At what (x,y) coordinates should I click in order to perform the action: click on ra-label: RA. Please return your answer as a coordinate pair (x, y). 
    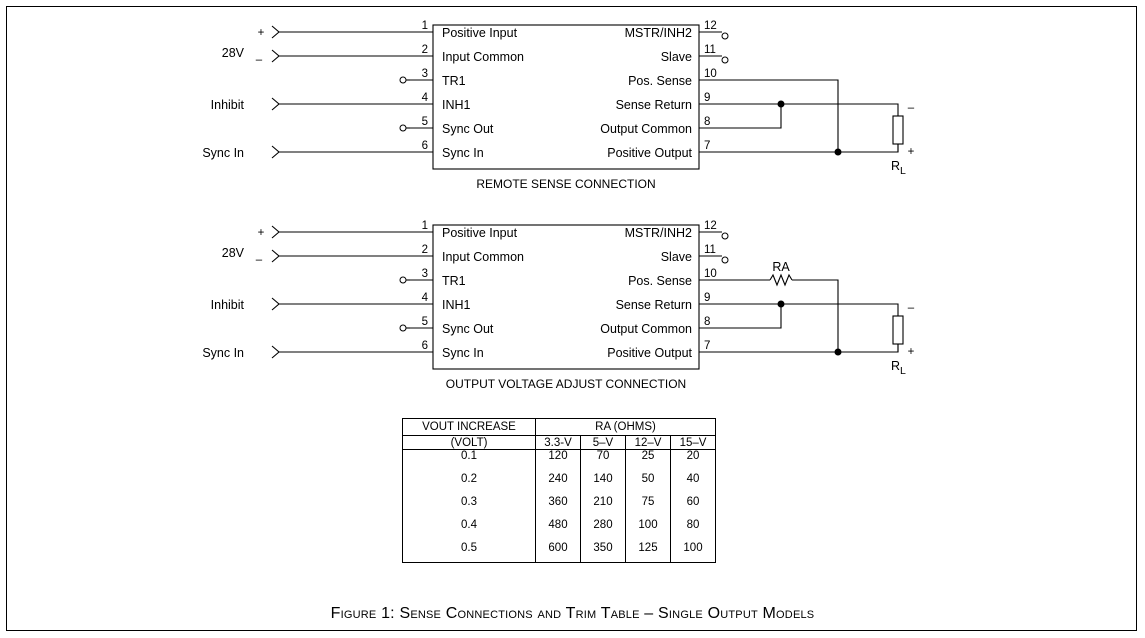
    Looking at the image, I should click on (781, 267).